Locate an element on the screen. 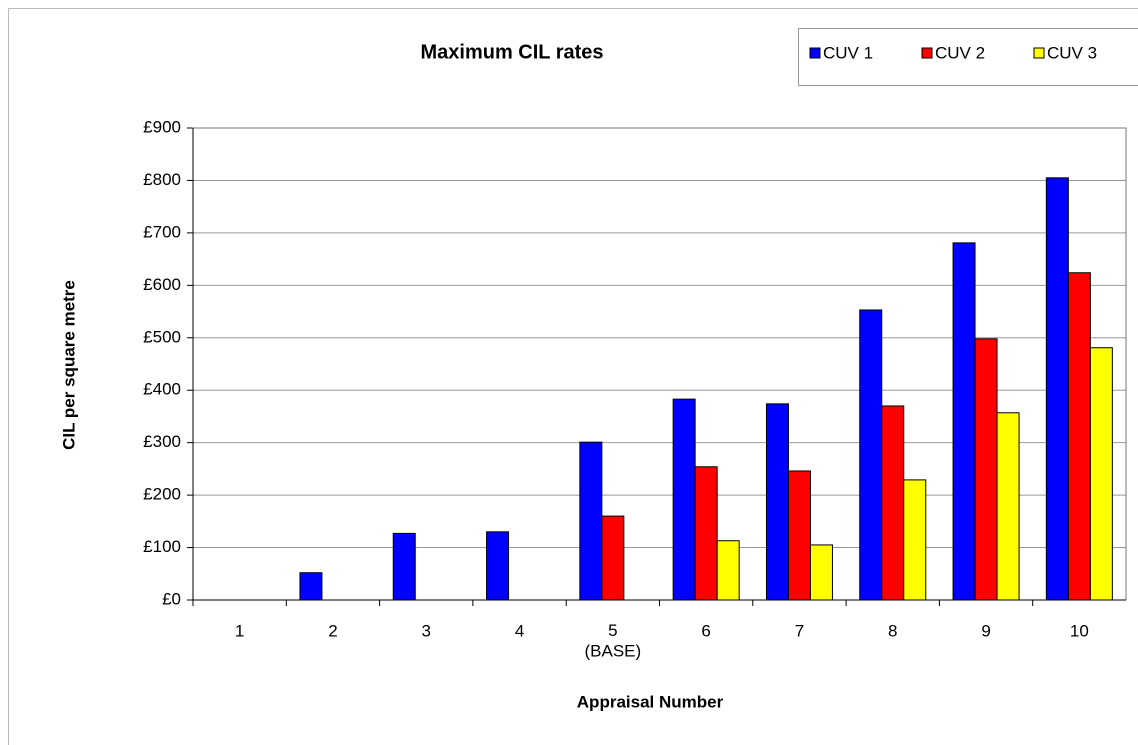 This screenshot has width=1138, height=745. y-tick-label: £0 is located at coordinates (171, 598).